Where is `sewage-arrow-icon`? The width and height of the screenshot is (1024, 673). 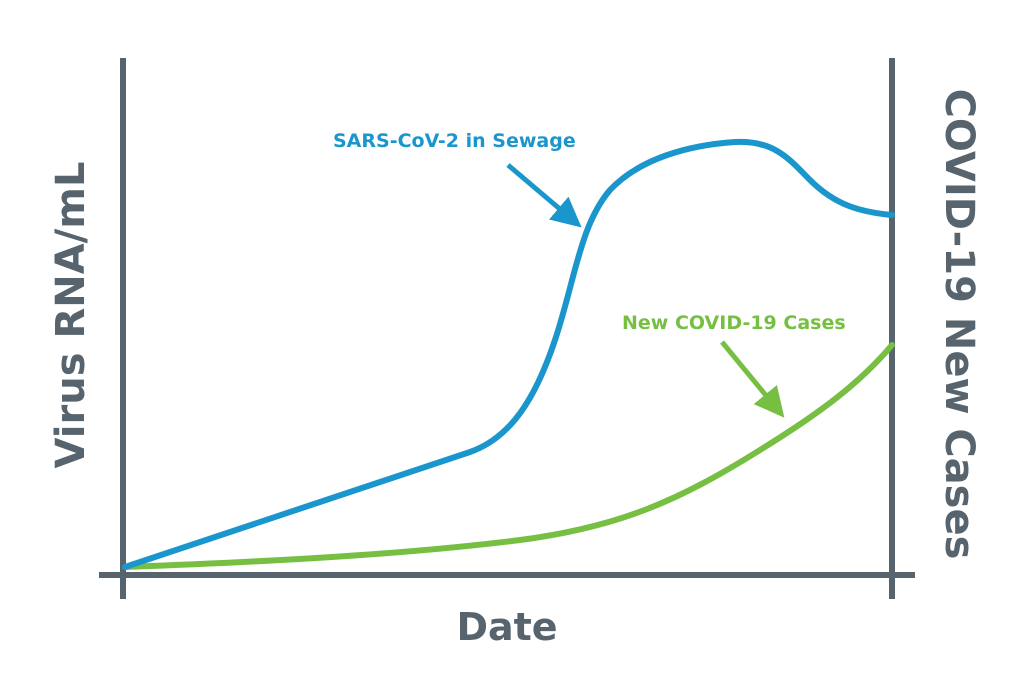 sewage-arrow-icon is located at coordinates (544, 195).